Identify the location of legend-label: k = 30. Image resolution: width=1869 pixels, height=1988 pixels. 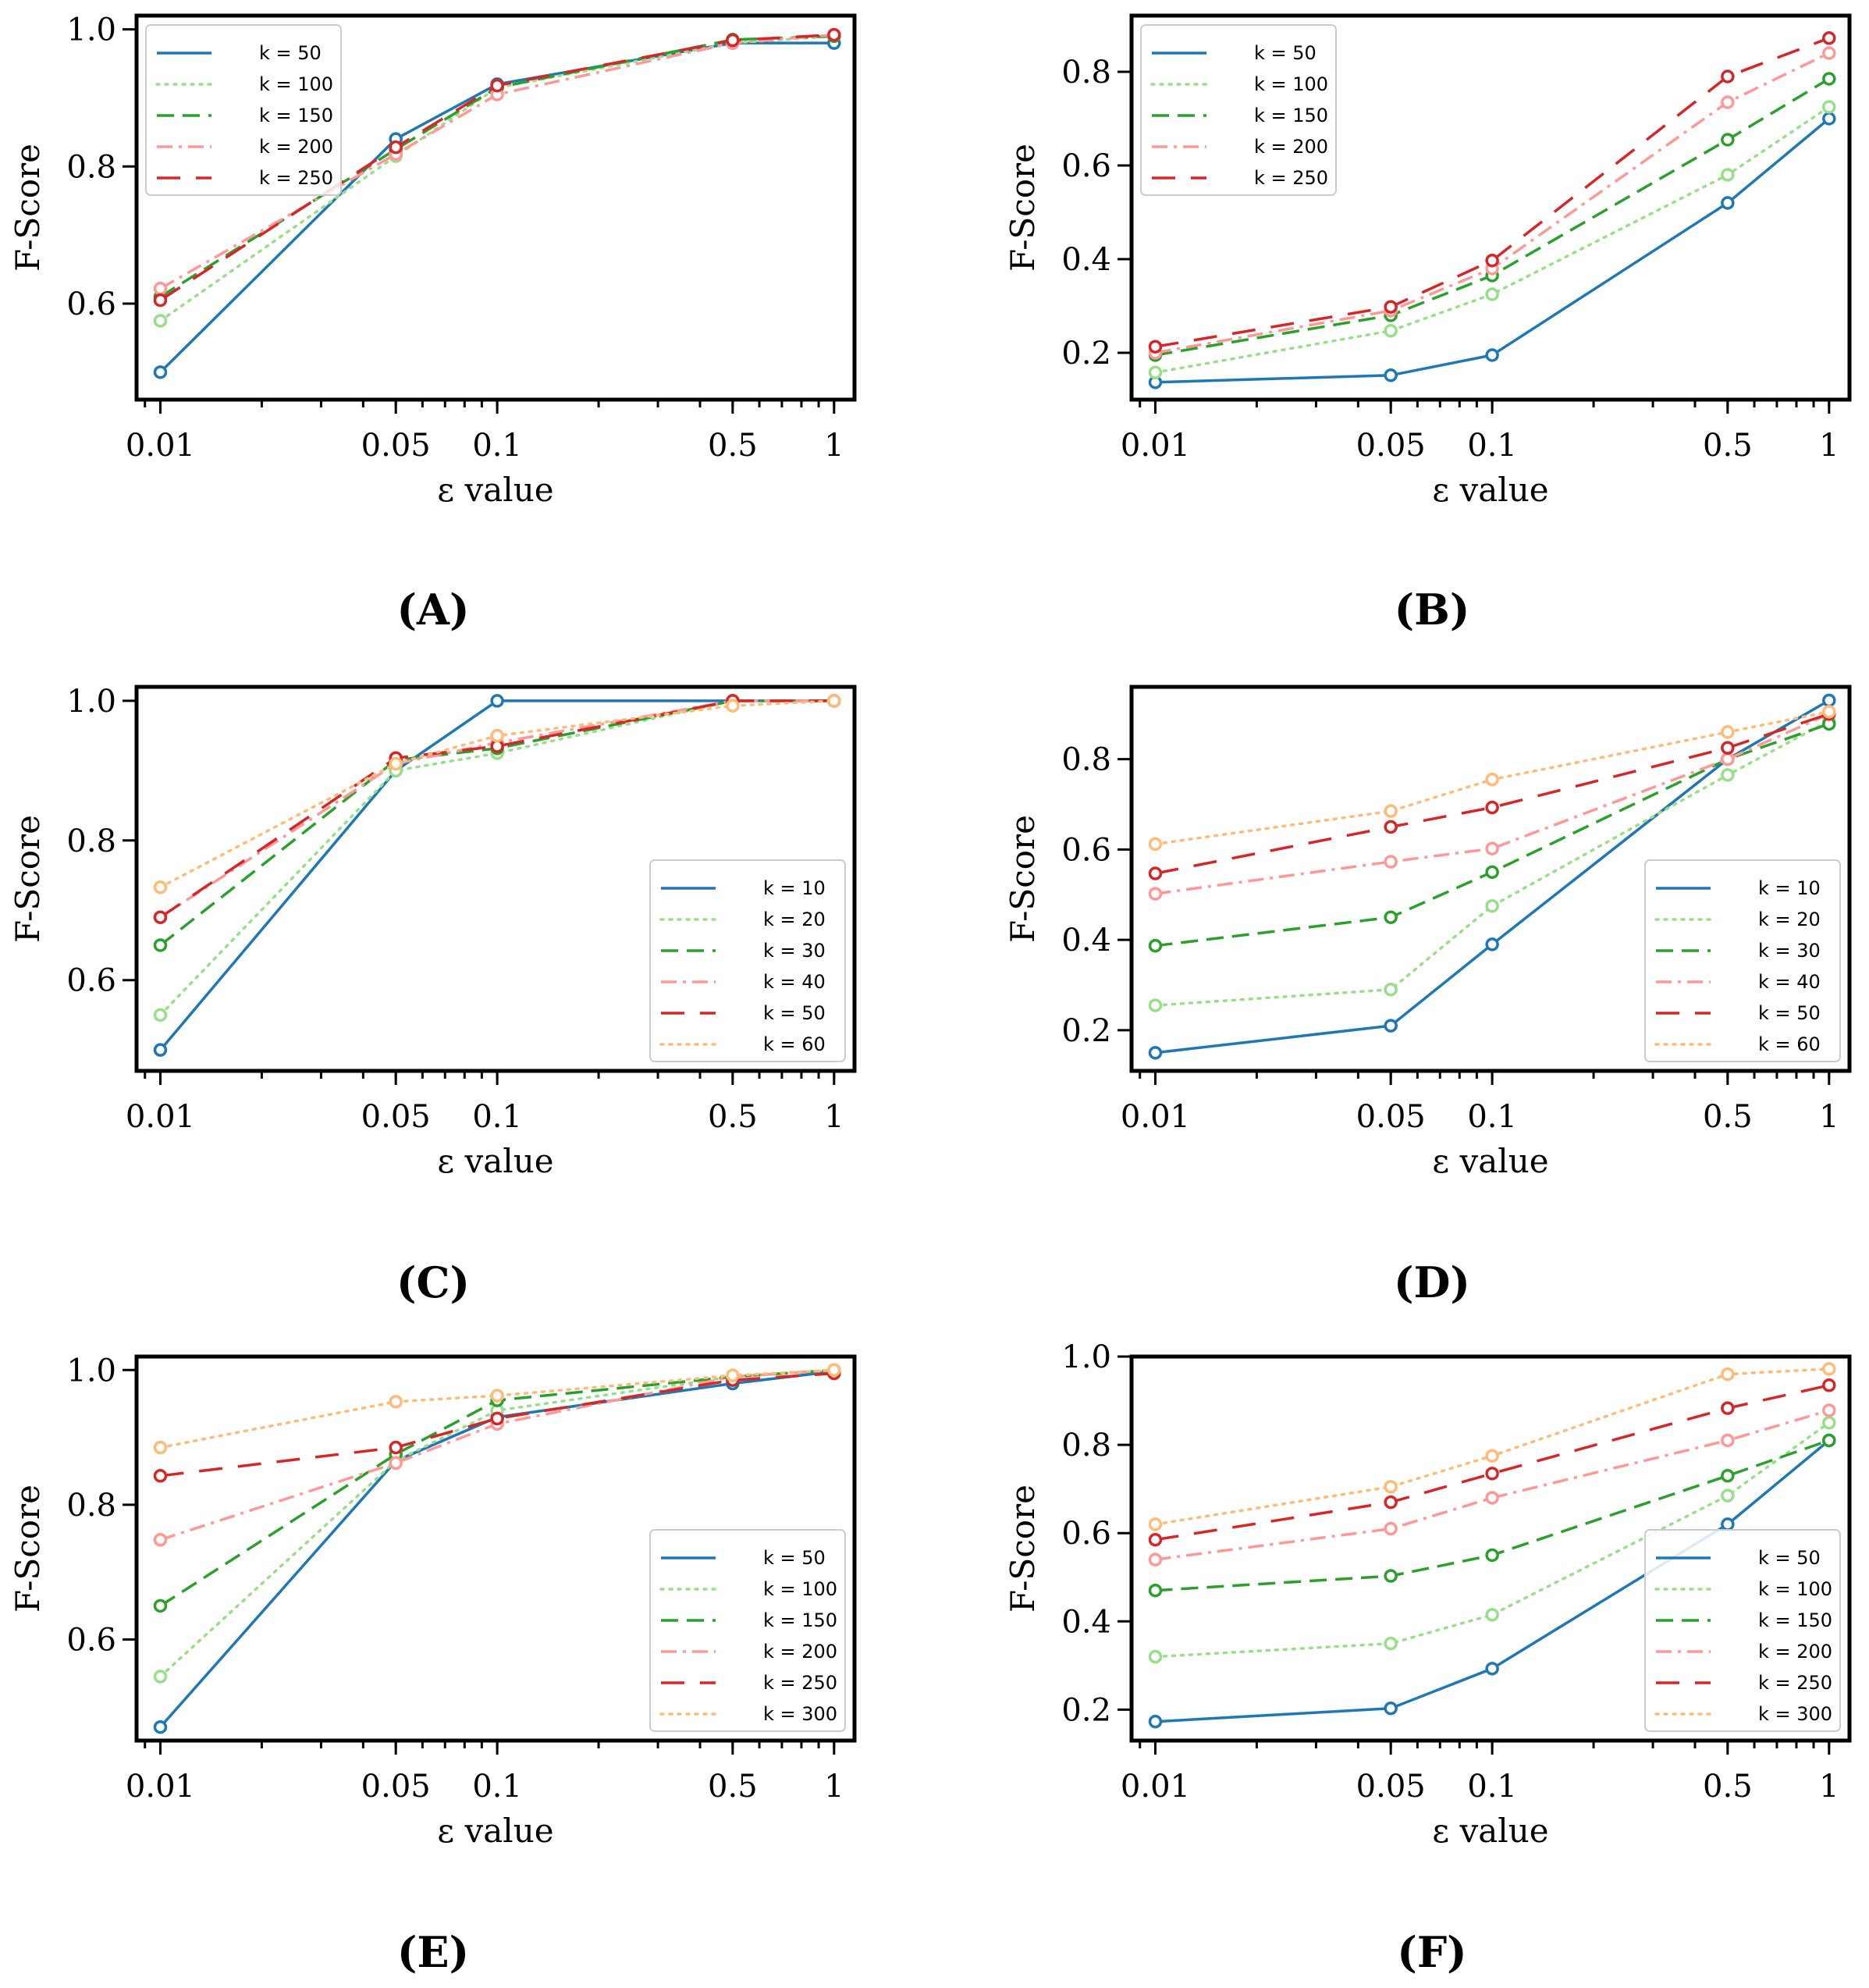
(1789, 951).